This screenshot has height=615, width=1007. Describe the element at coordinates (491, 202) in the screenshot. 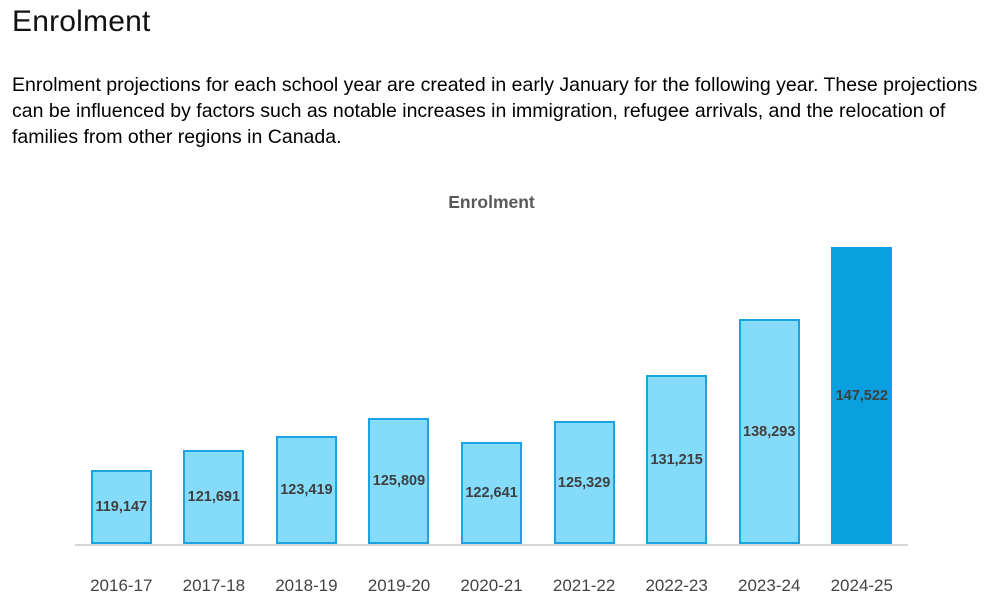

I see `chart-title: Enrolment` at that location.